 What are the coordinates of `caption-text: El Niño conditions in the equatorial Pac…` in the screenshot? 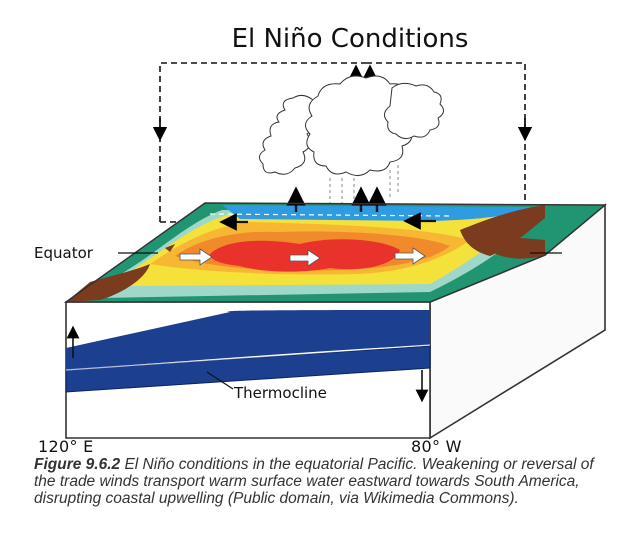 It's located at (314, 481).